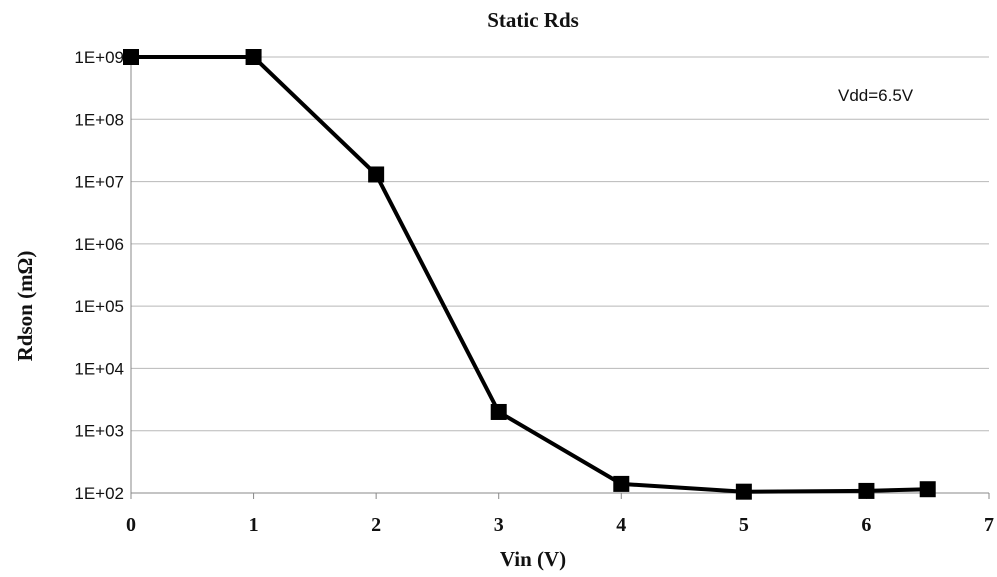 The width and height of the screenshot is (997, 577). I want to click on x-tick-label: 7, so click(989, 525).